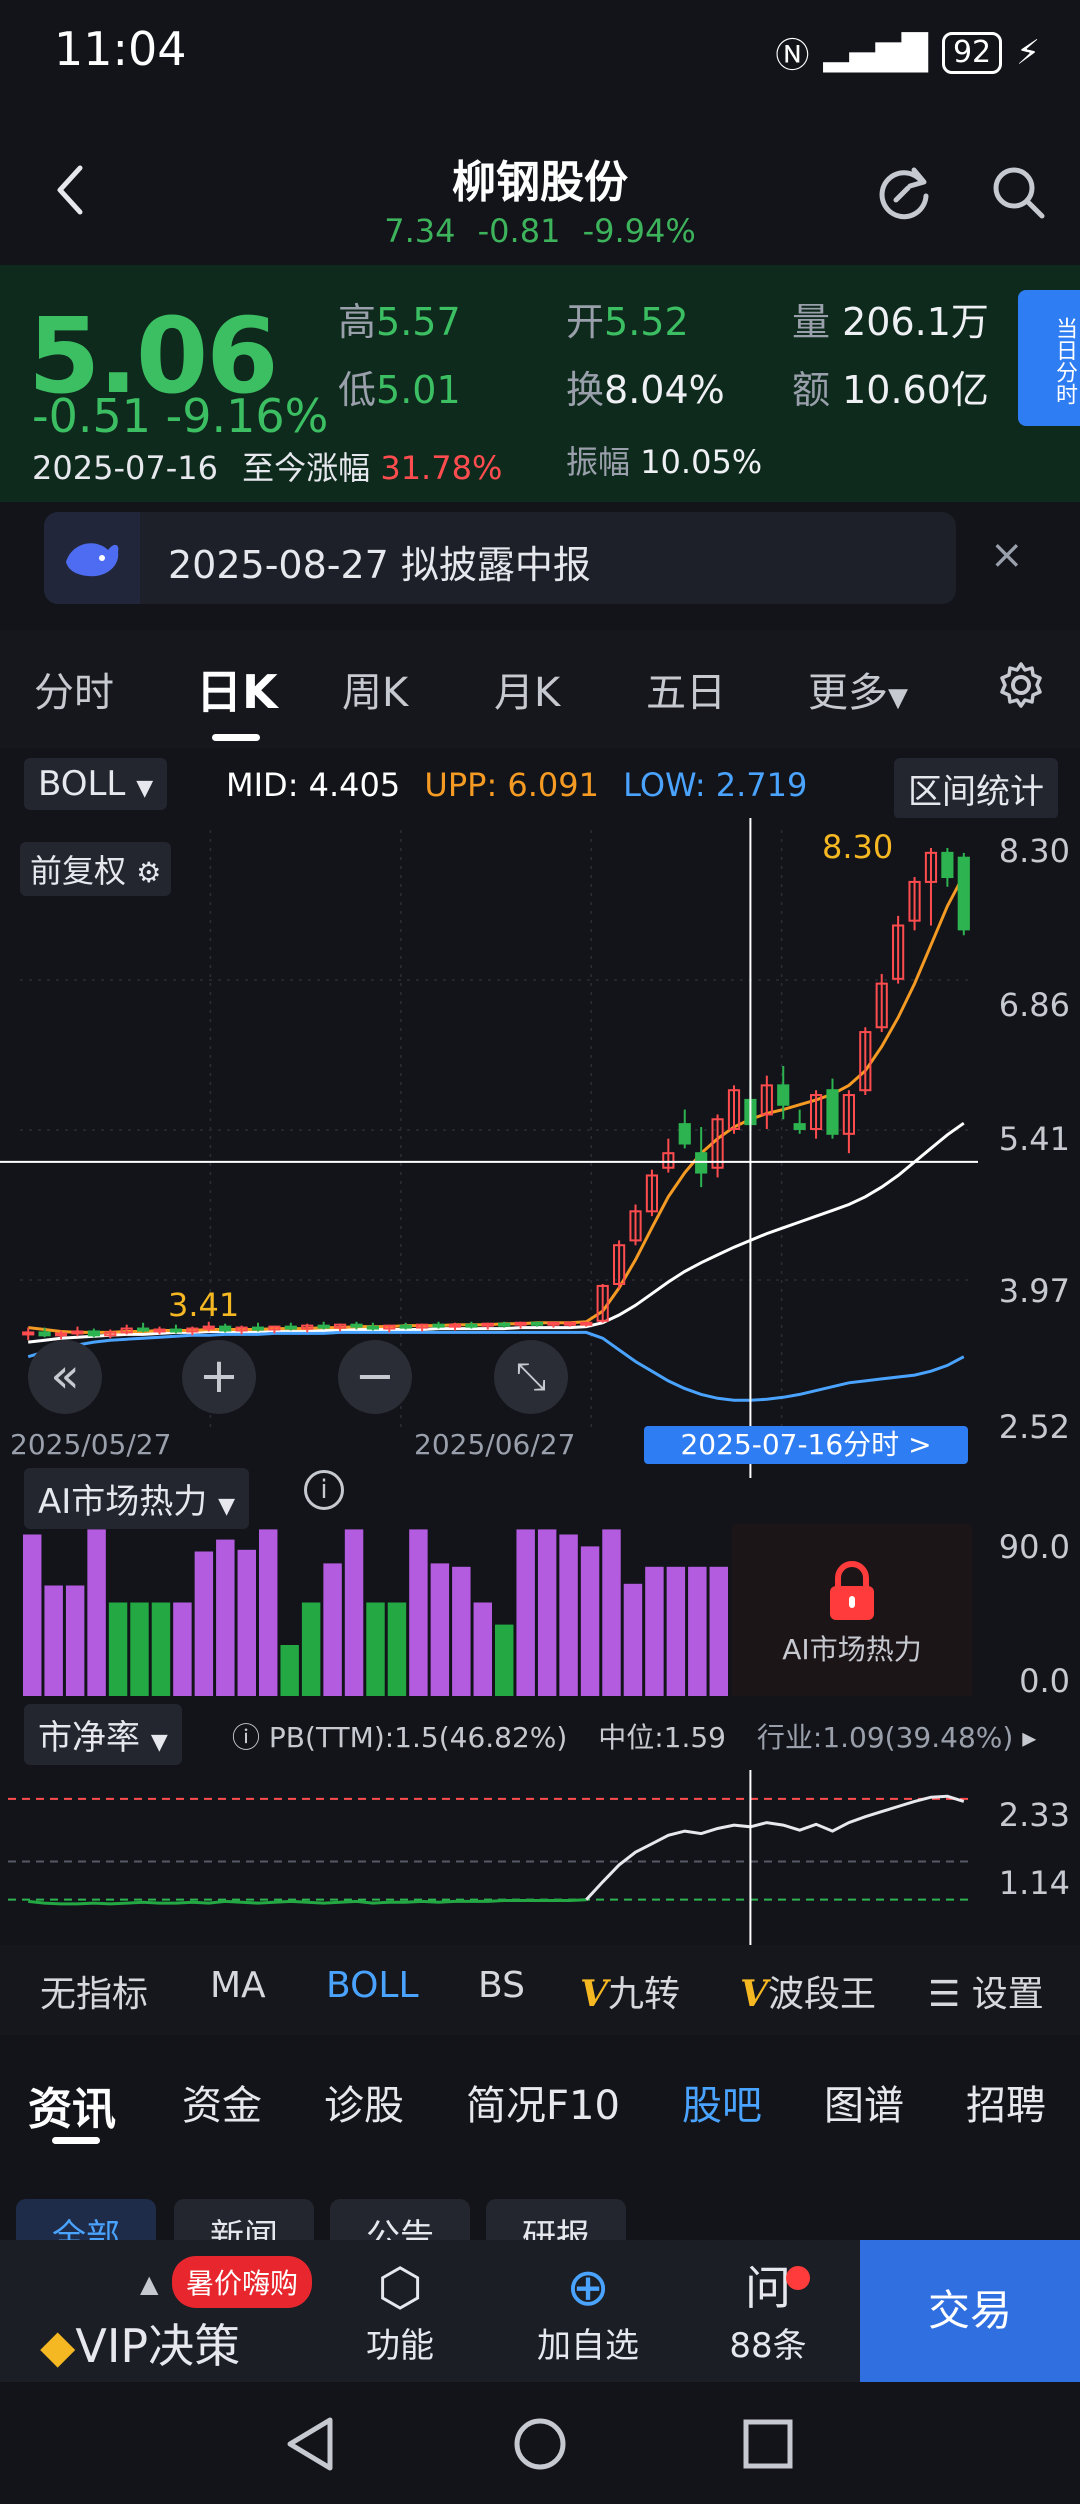 Image resolution: width=1080 pixels, height=2504 pixels. I want to click on nav-recents-icon, so click(768, 2444).